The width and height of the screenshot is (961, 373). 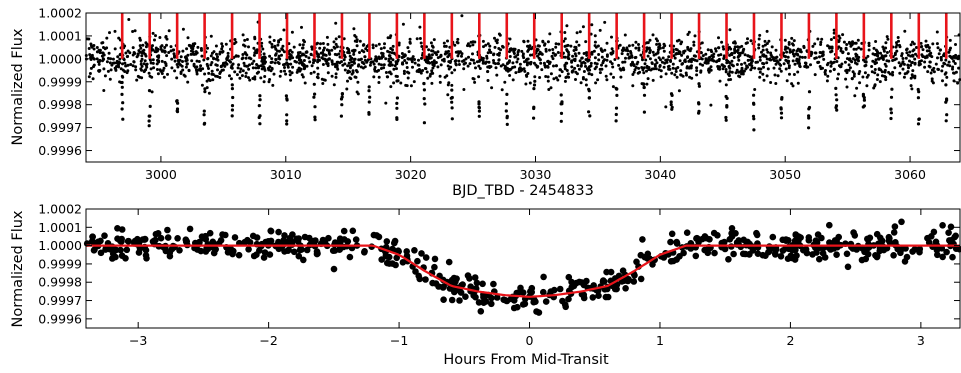 I want to click on top-x-tick-labels: 3000 3010 3020 3030 3040 3050 3060, so click(x=535, y=174).